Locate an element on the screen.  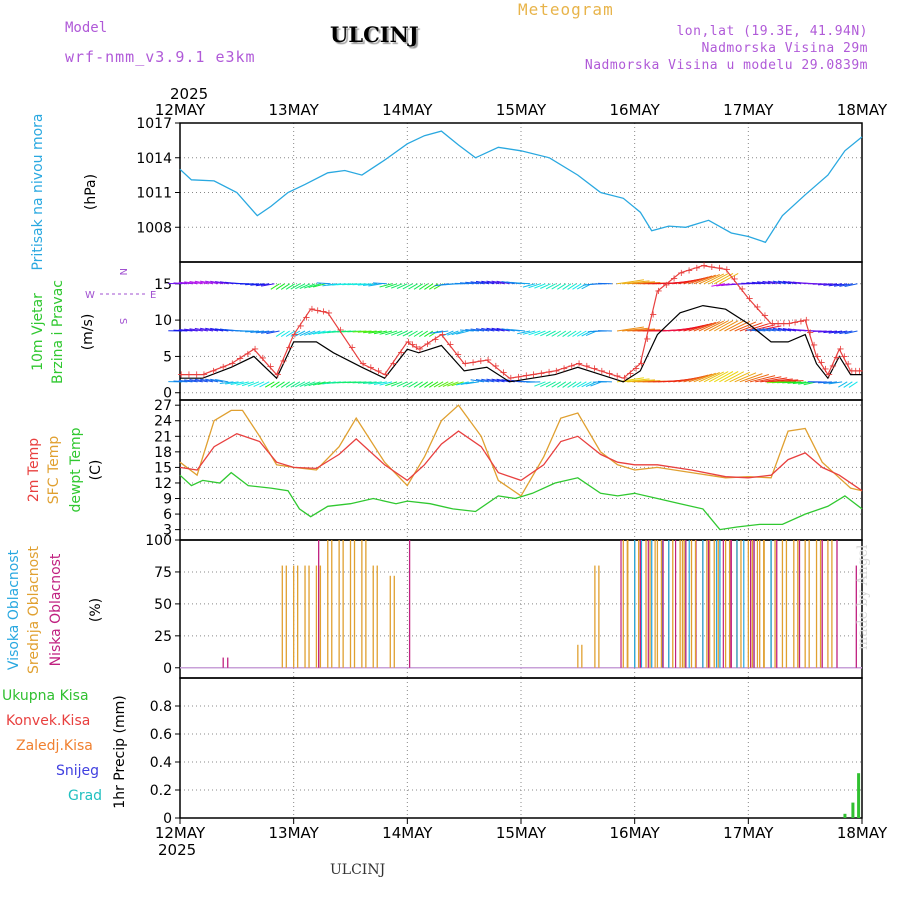
top-time-label: 18MAY is located at coordinates (862, 110).